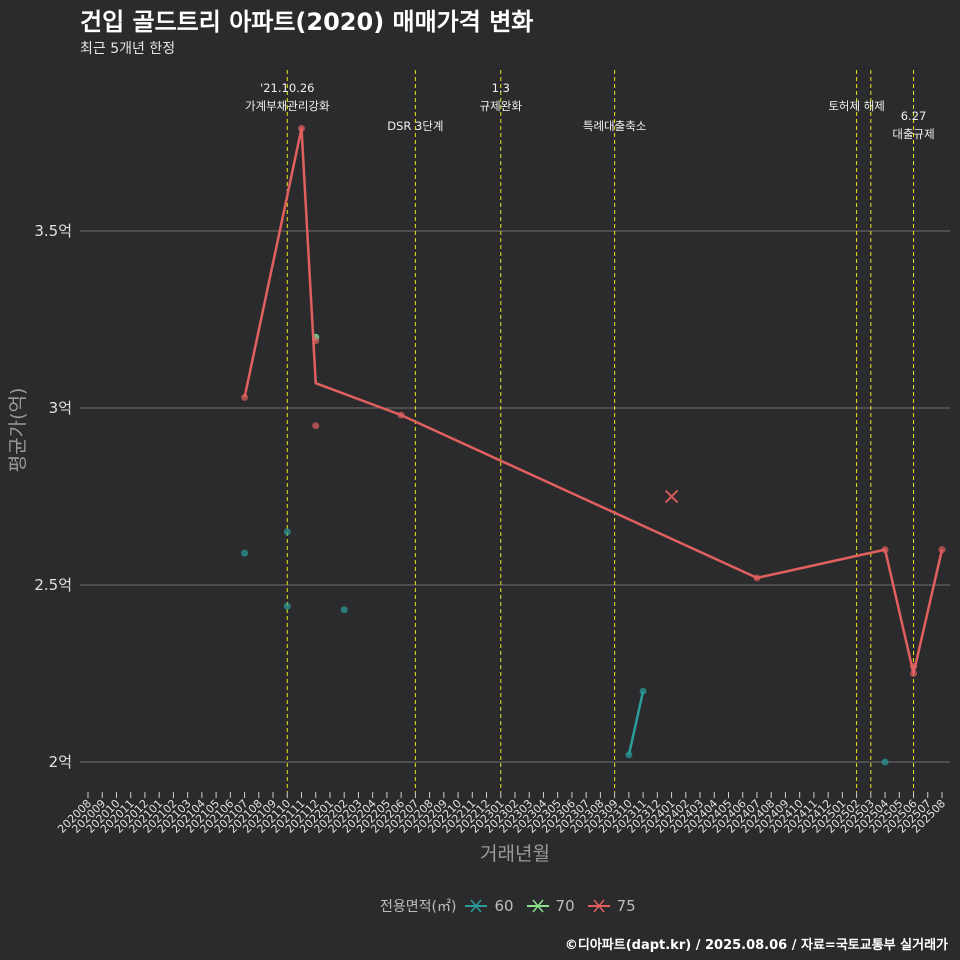 Image resolution: width=960 pixels, height=960 pixels. What do you see at coordinates (287, 88) in the screenshot?
I see `event-label: '21.10.26` at bounding box center [287, 88].